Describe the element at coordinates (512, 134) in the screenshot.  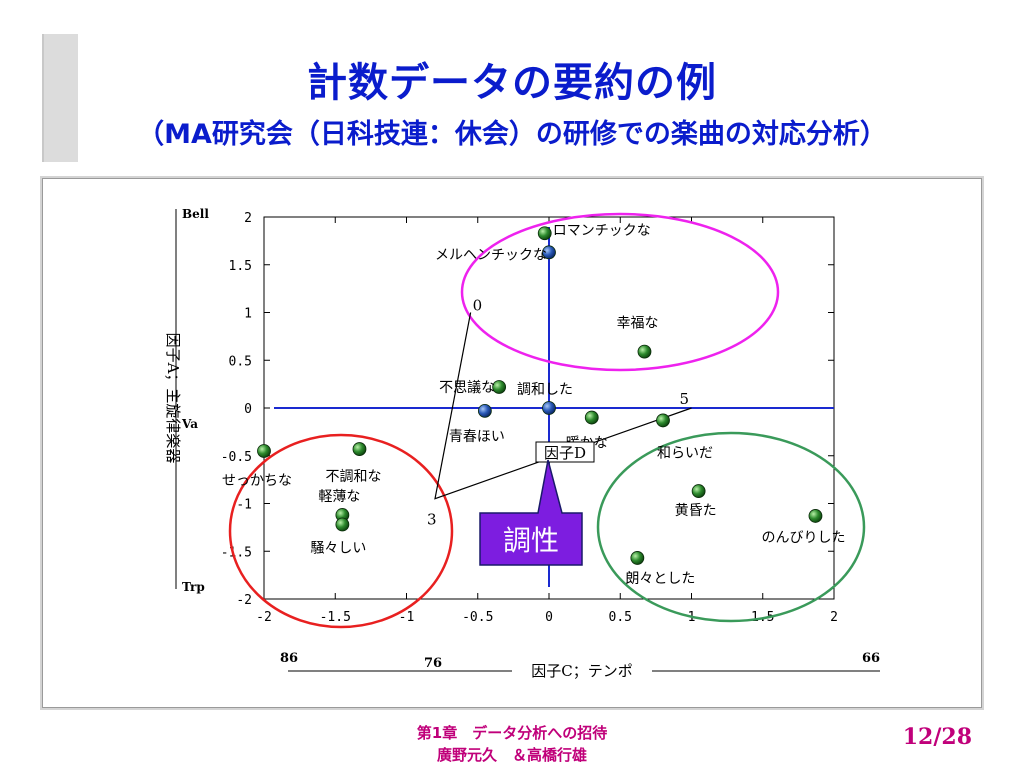
I see `slide-subtitle: （MA研究会（日科技連：休会）の研修での楽曲の対応分析）` at that location.